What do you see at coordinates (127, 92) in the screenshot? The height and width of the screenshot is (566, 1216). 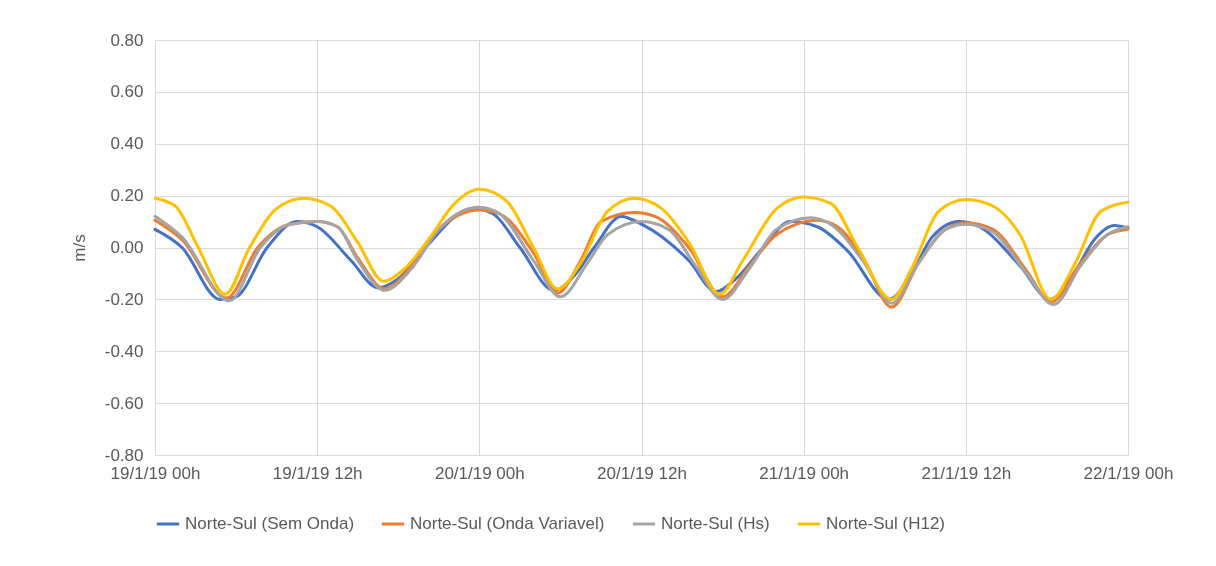 I see `y-tick-label: 0.60` at bounding box center [127, 92].